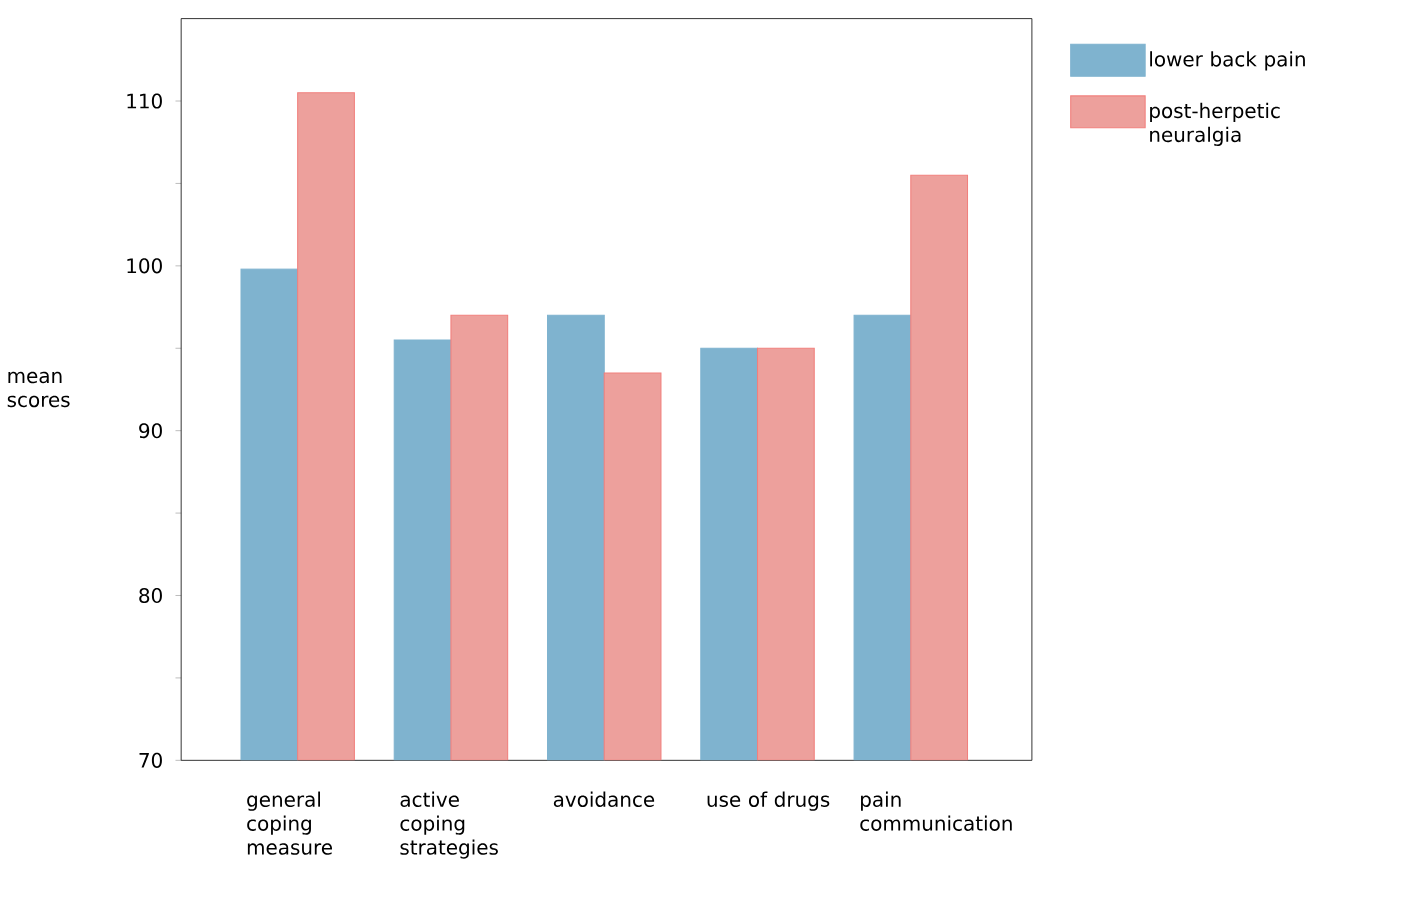  Describe the element at coordinates (1227, 61) in the screenshot. I see `legend-label: lower back pain` at that location.